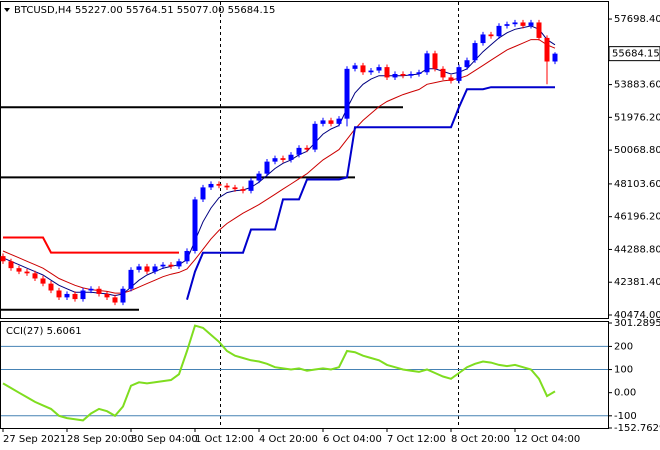 This screenshot has height=450, width=660. Describe the element at coordinates (637, 117) in the screenshot. I see `y-tick-label: 51976.20` at that location.